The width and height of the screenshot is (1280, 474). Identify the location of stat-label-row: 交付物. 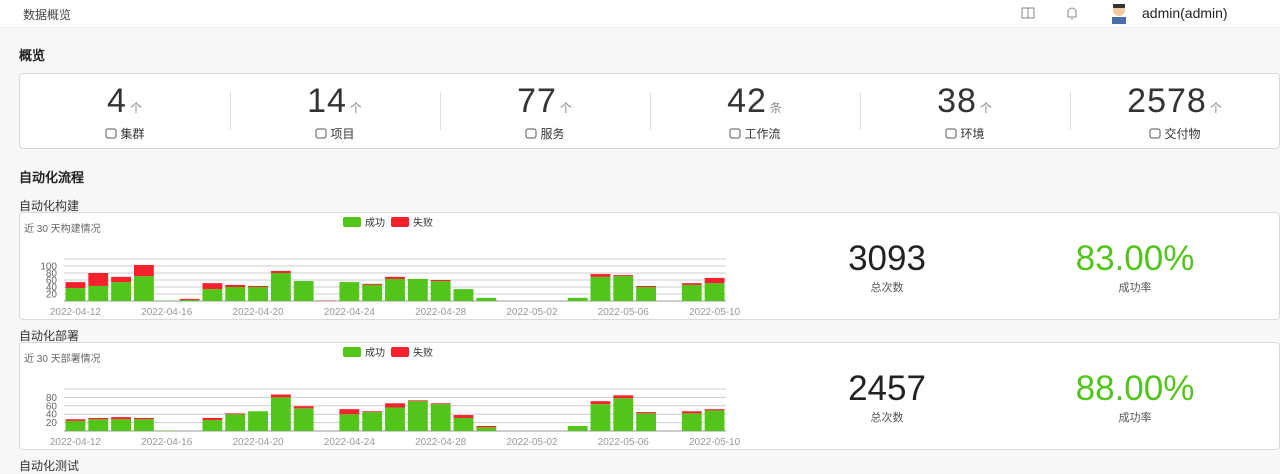
(1175, 133).